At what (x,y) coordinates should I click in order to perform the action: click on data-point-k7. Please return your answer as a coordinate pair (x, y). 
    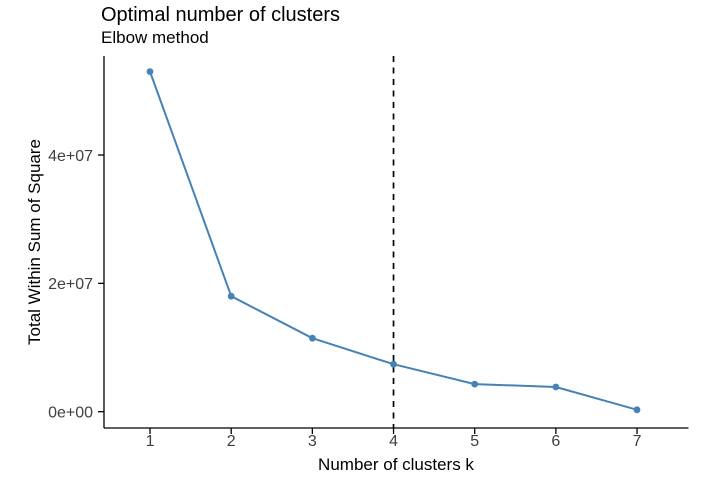
    Looking at the image, I should click on (637, 410).